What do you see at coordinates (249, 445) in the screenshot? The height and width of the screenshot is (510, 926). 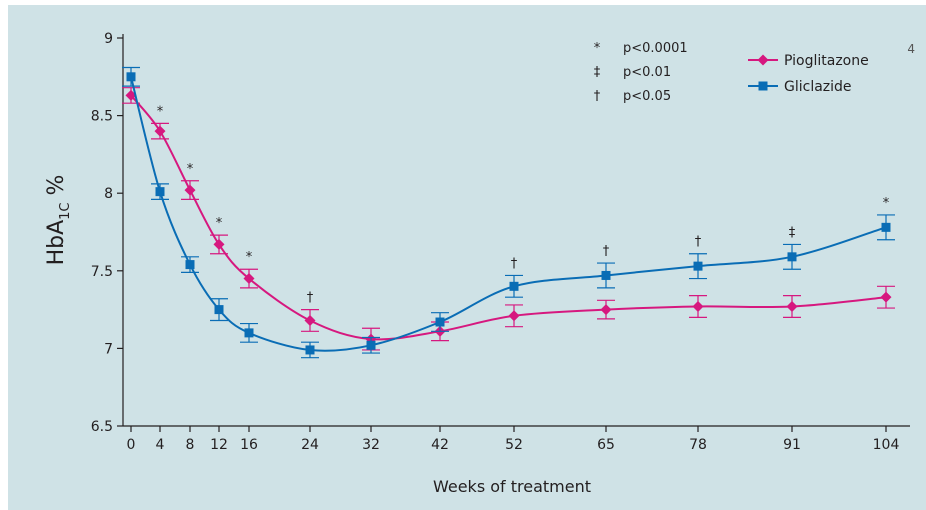 I see `x-tick-label: 16` at bounding box center [249, 445].